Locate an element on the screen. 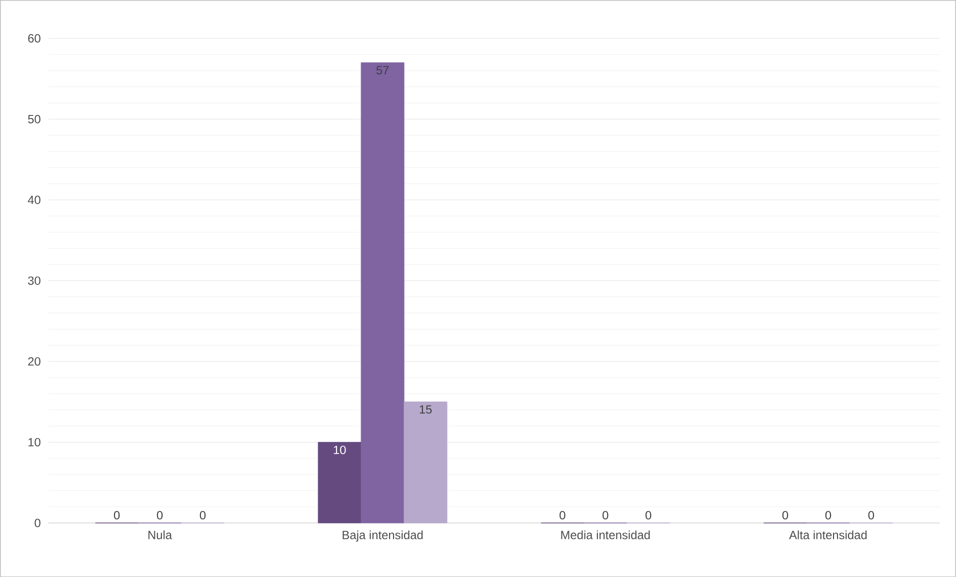 The height and width of the screenshot is (577, 956). y-tick-label: 20 is located at coordinates (34, 361).